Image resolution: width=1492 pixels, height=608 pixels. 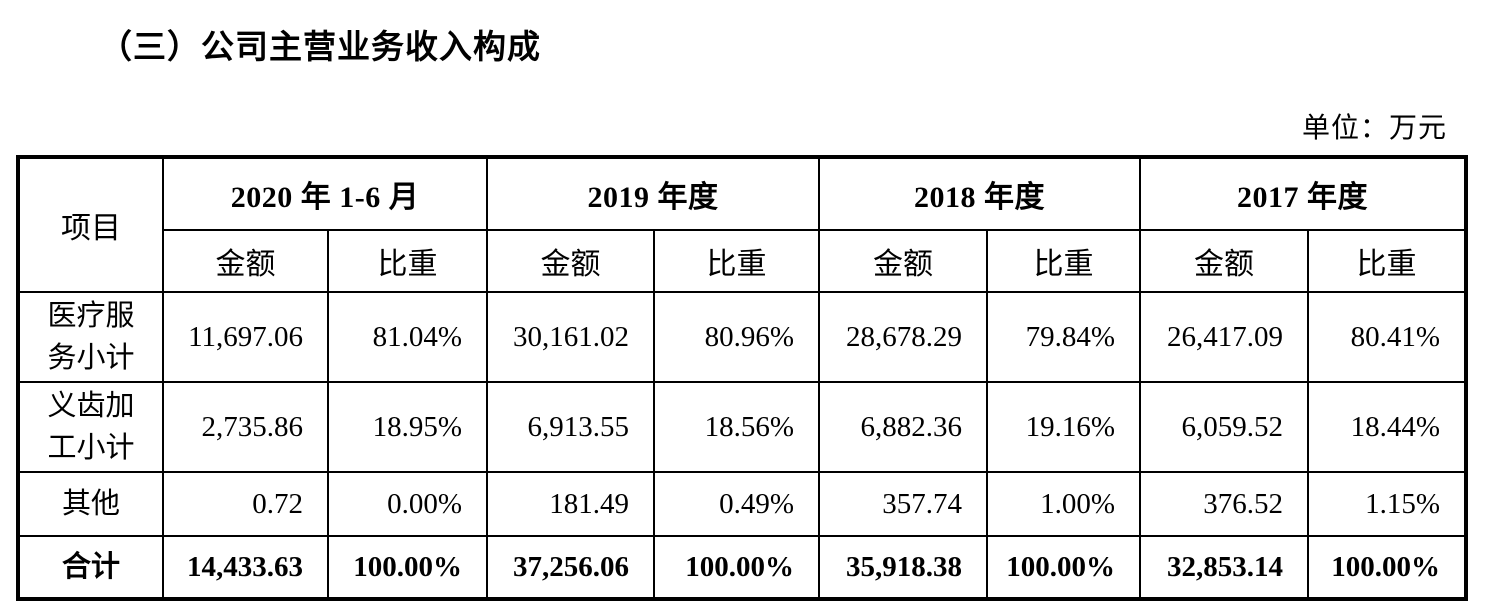 I want to click on row-item-label: 合计, so click(x=90, y=568).